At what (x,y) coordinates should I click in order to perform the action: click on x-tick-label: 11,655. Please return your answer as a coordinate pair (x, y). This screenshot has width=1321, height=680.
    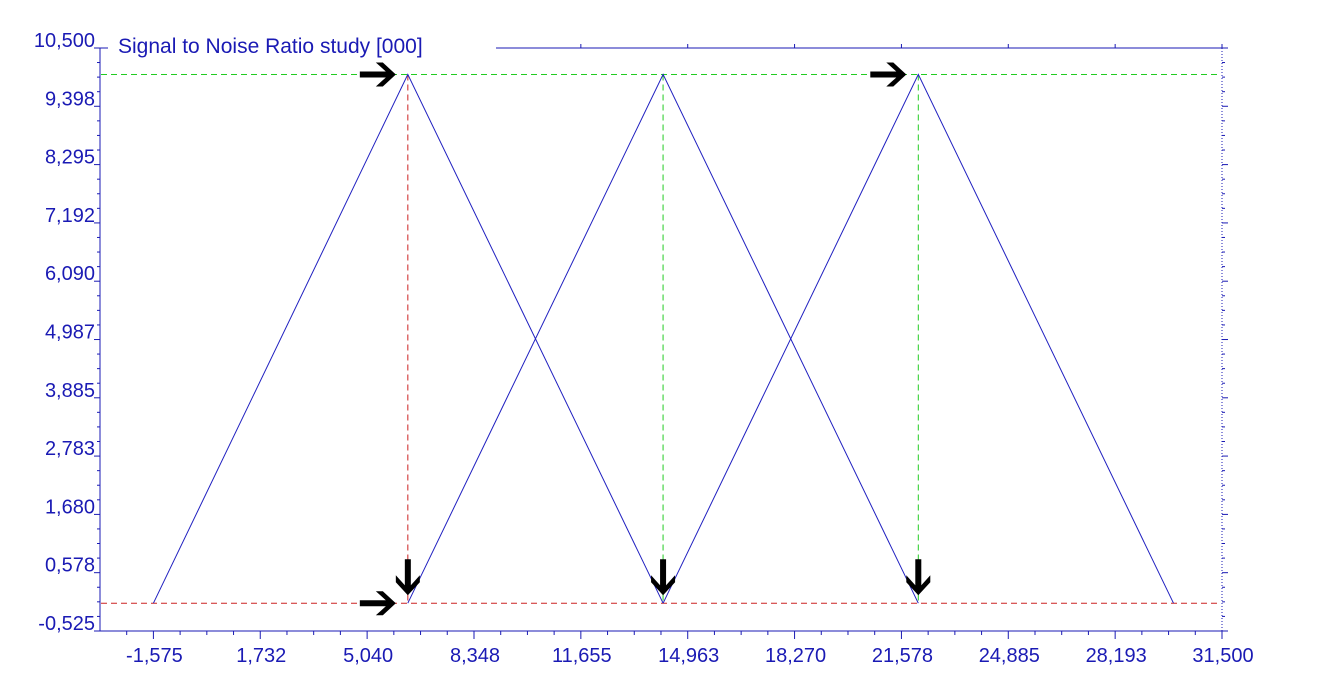
    Looking at the image, I should click on (582, 656).